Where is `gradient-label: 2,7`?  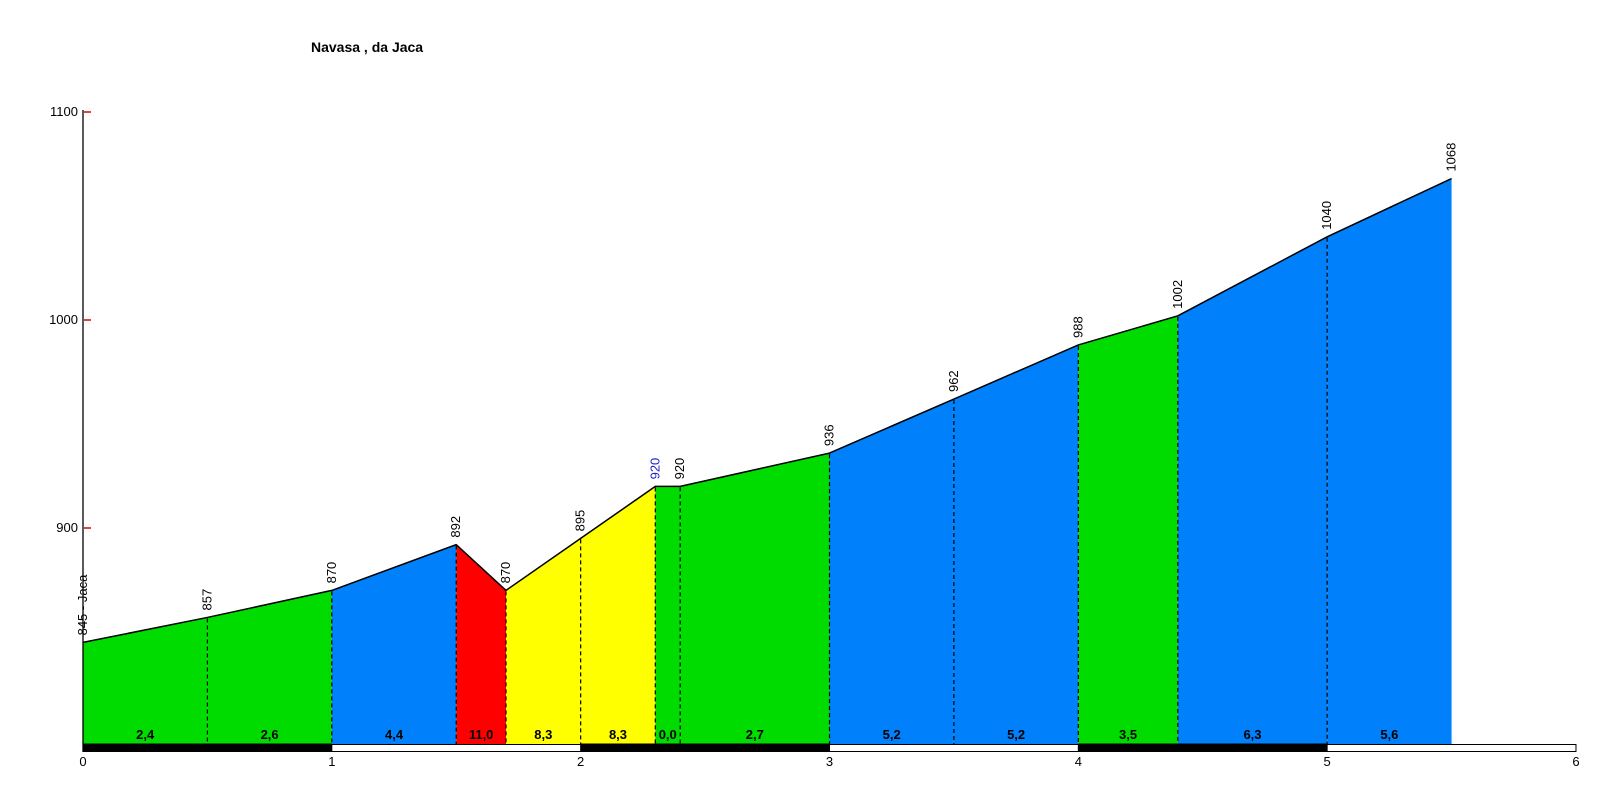 gradient-label: 2,7 is located at coordinates (755, 734).